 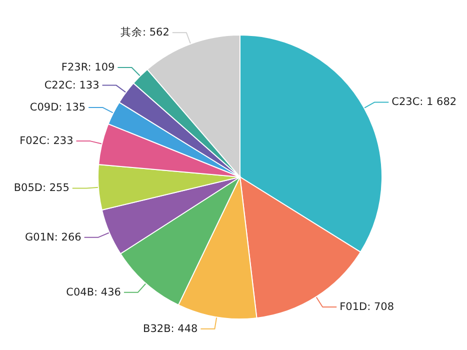 What do you see at coordinates (170, 328) in the screenshot?
I see `slice-label: B32B: 448` at bounding box center [170, 328].